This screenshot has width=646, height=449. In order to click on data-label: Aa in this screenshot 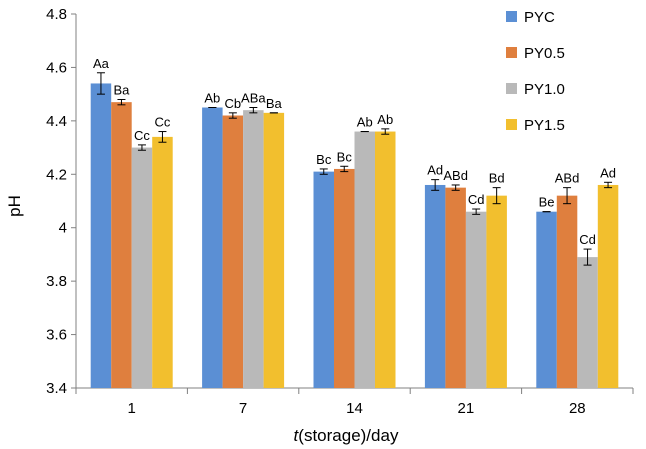, I will do `click(101, 63)`.